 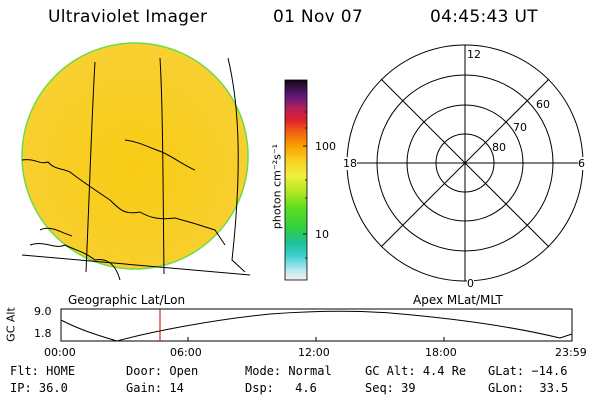 I want to click on mlt-label-6: 6, so click(x=581, y=163).